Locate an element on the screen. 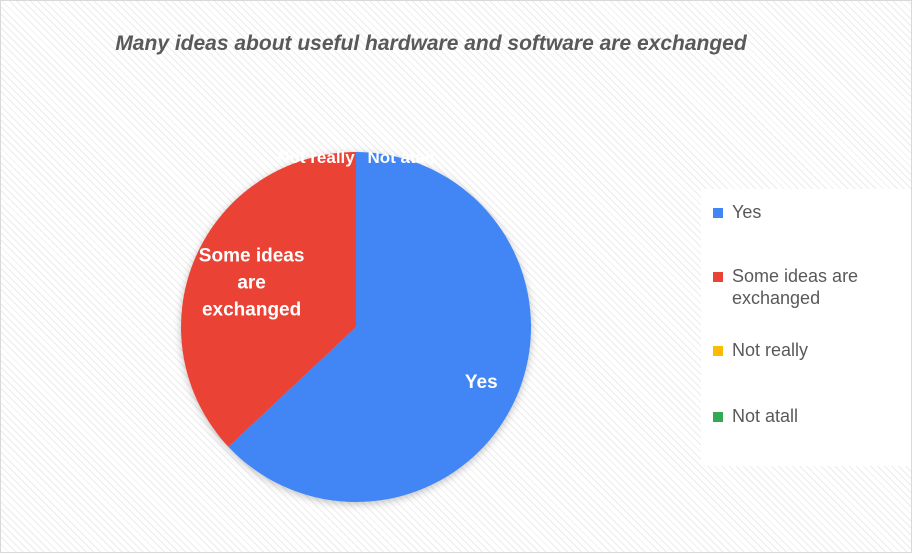 The width and height of the screenshot is (912, 554). legend-item-some-ideas: Some ideas are exchanged is located at coordinates (810, 287).